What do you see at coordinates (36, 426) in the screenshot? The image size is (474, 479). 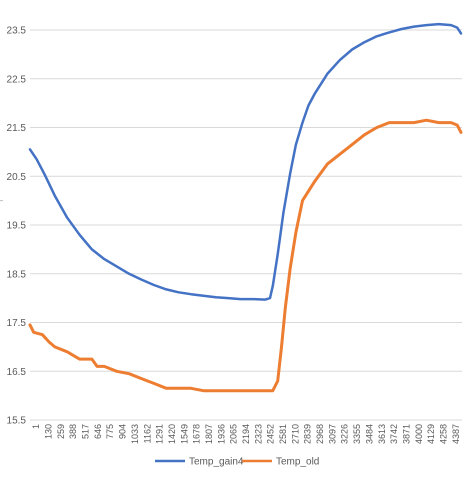 I see `x-tick-label: 1` at bounding box center [36, 426].